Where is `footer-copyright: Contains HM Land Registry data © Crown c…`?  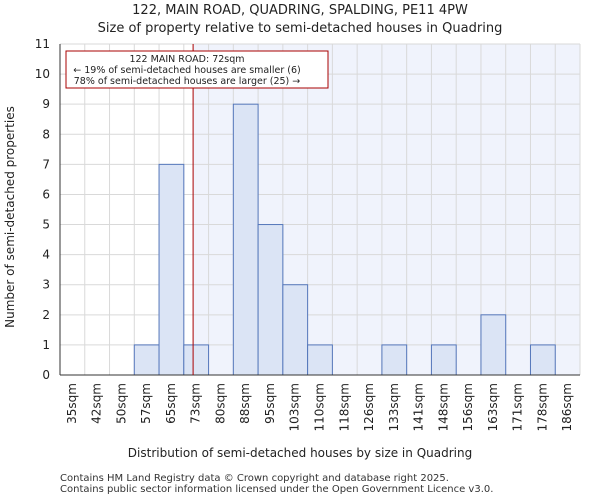
footer-copyright: Contains HM Land Registry data © Crown c… is located at coordinates (254, 478).